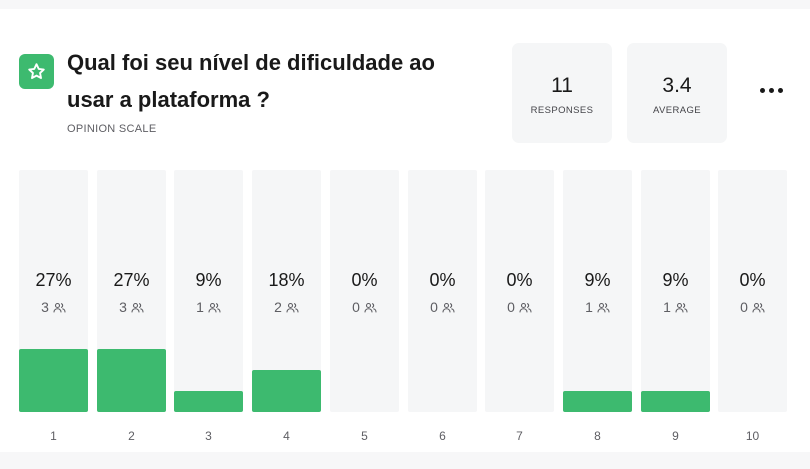  What do you see at coordinates (519, 291) in the screenshot?
I see `bar-7: 0% 0` at bounding box center [519, 291].